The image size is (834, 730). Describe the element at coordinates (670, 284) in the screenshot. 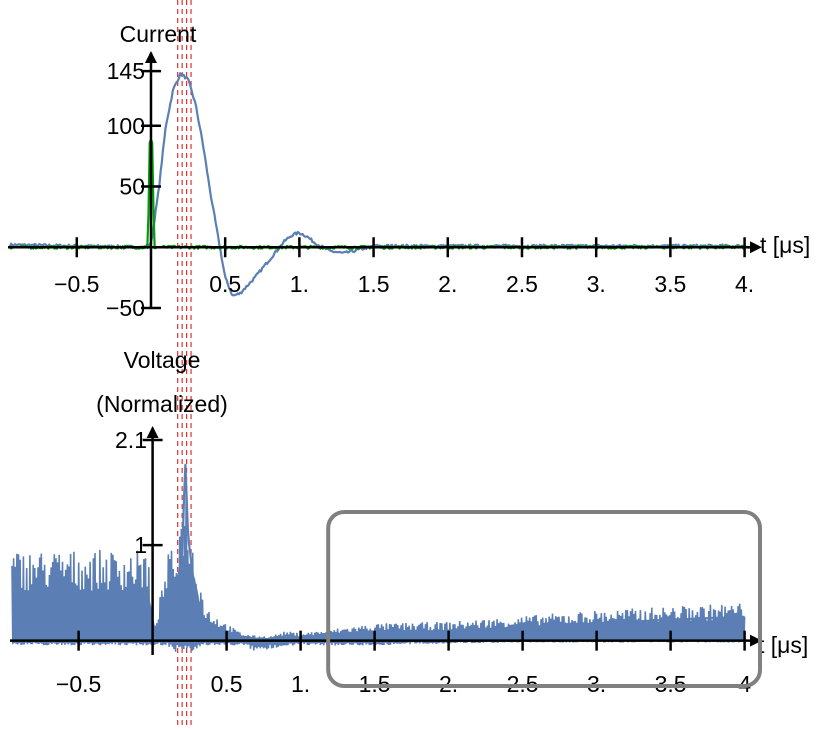

I see `current-x-tick-label: 3.5` at that location.